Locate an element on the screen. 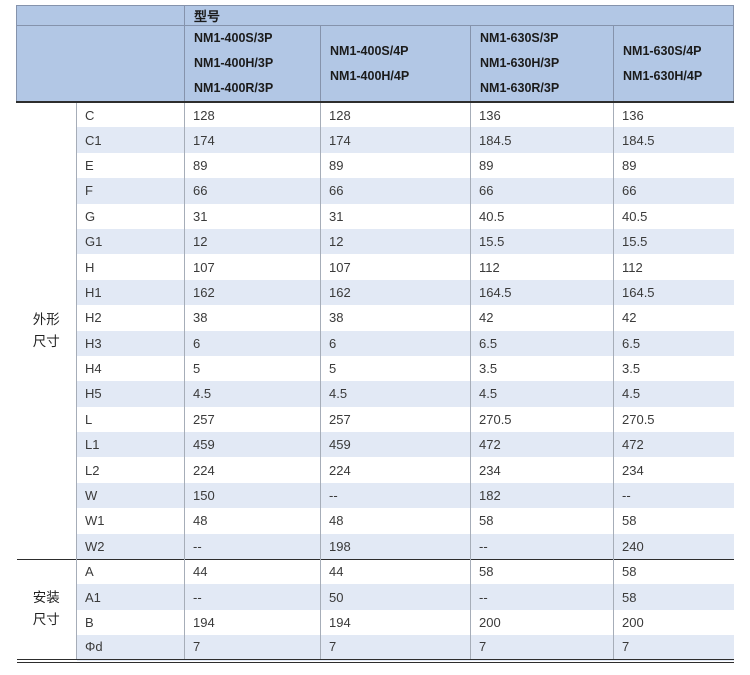  value-cell: 200 is located at coordinates (542, 622).